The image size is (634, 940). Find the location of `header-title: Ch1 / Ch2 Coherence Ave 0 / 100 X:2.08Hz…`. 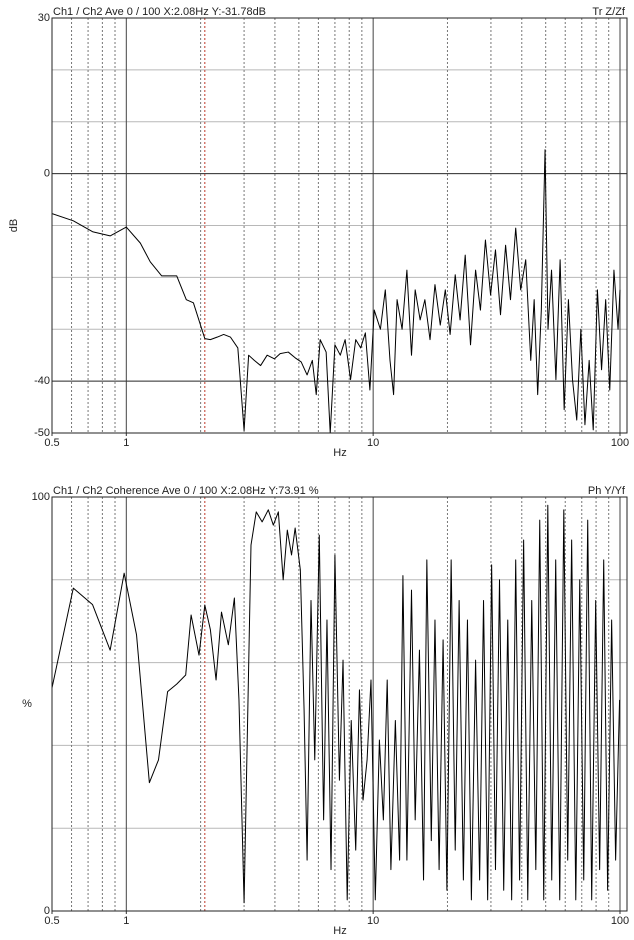

header-title: Ch1 / Ch2 Coherence Ave 0 / 100 X:2.08Hz… is located at coordinates (186, 491).